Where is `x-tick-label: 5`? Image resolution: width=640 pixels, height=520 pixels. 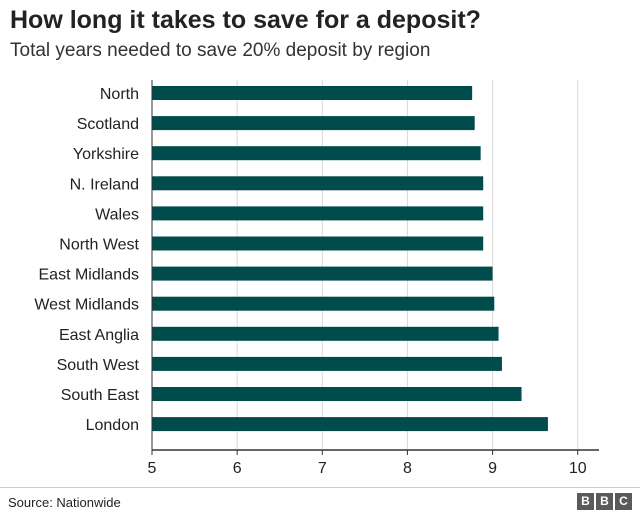 x-tick-label: 5 is located at coordinates (152, 468).